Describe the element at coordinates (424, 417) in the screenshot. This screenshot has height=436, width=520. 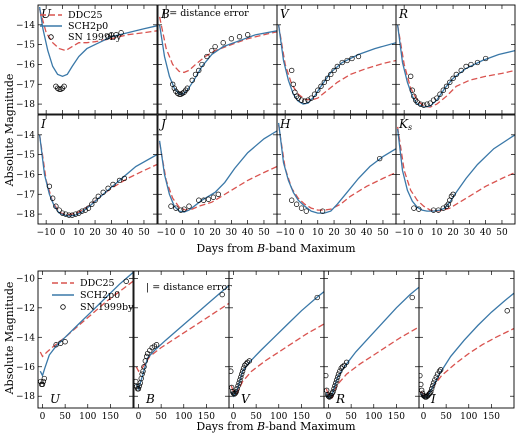
I see `xtick-label-bottom-I: 0` at that location.